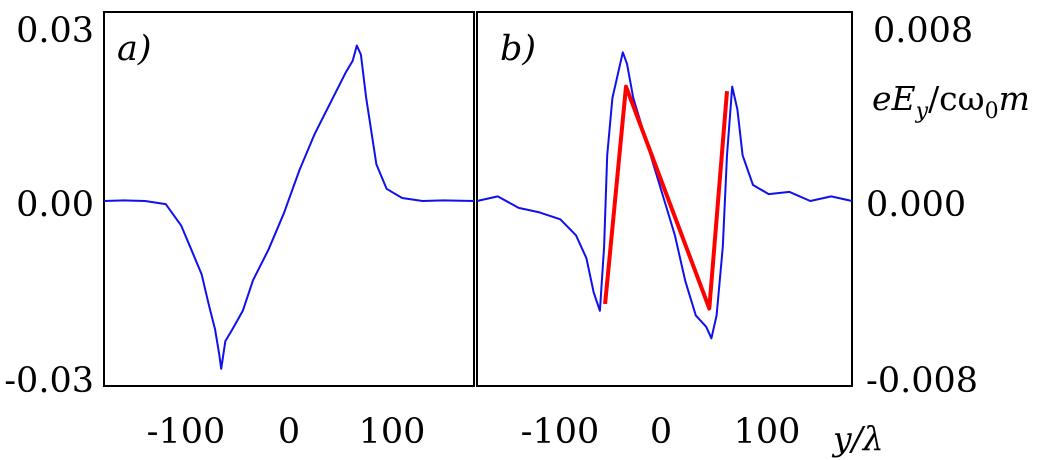 The height and width of the screenshot is (460, 1044). Describe the element at coordinates (916, 205) in the screenshot. I see `y-tick-right-mid: 0.000` at that location.